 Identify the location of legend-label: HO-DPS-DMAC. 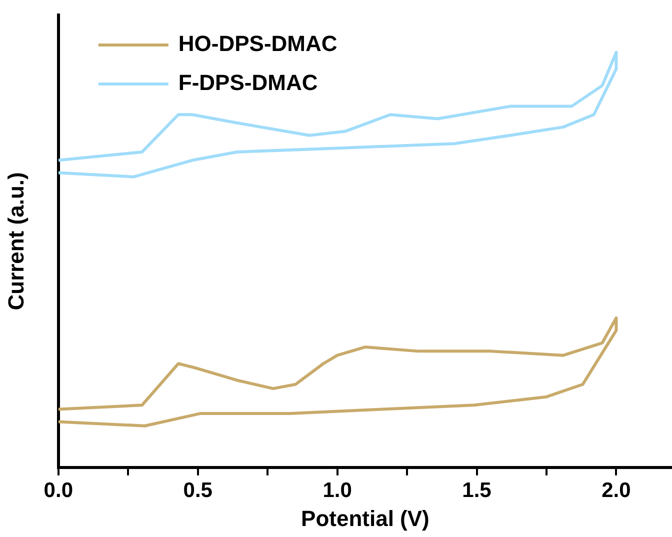
(258, 43).